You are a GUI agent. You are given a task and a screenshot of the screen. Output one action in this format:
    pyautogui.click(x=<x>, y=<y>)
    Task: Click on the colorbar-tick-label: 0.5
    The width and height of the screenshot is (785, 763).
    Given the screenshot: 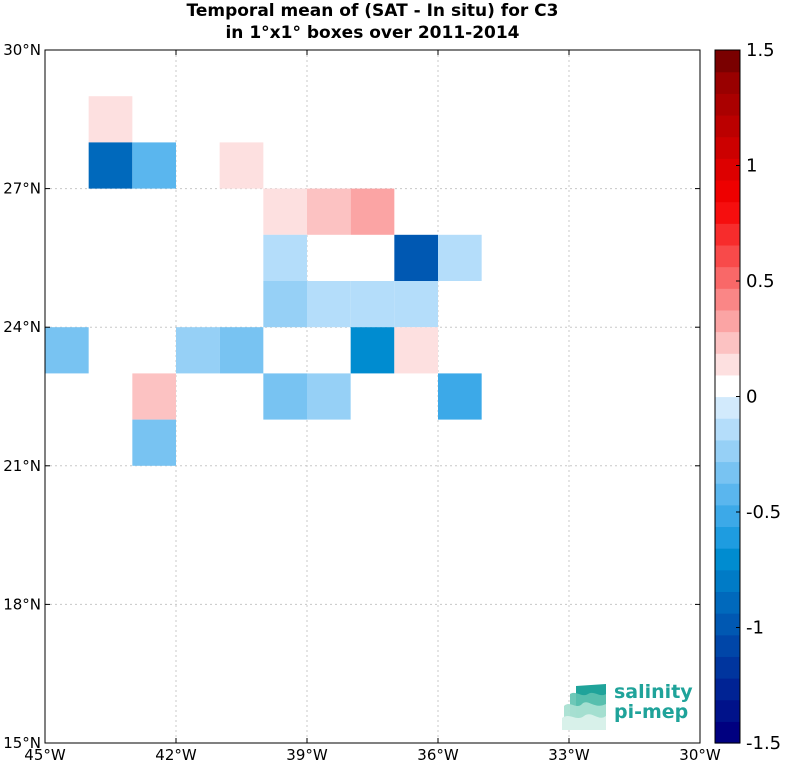 What is the action you would take?
    pyautogui.click(x=760, y=281)
    